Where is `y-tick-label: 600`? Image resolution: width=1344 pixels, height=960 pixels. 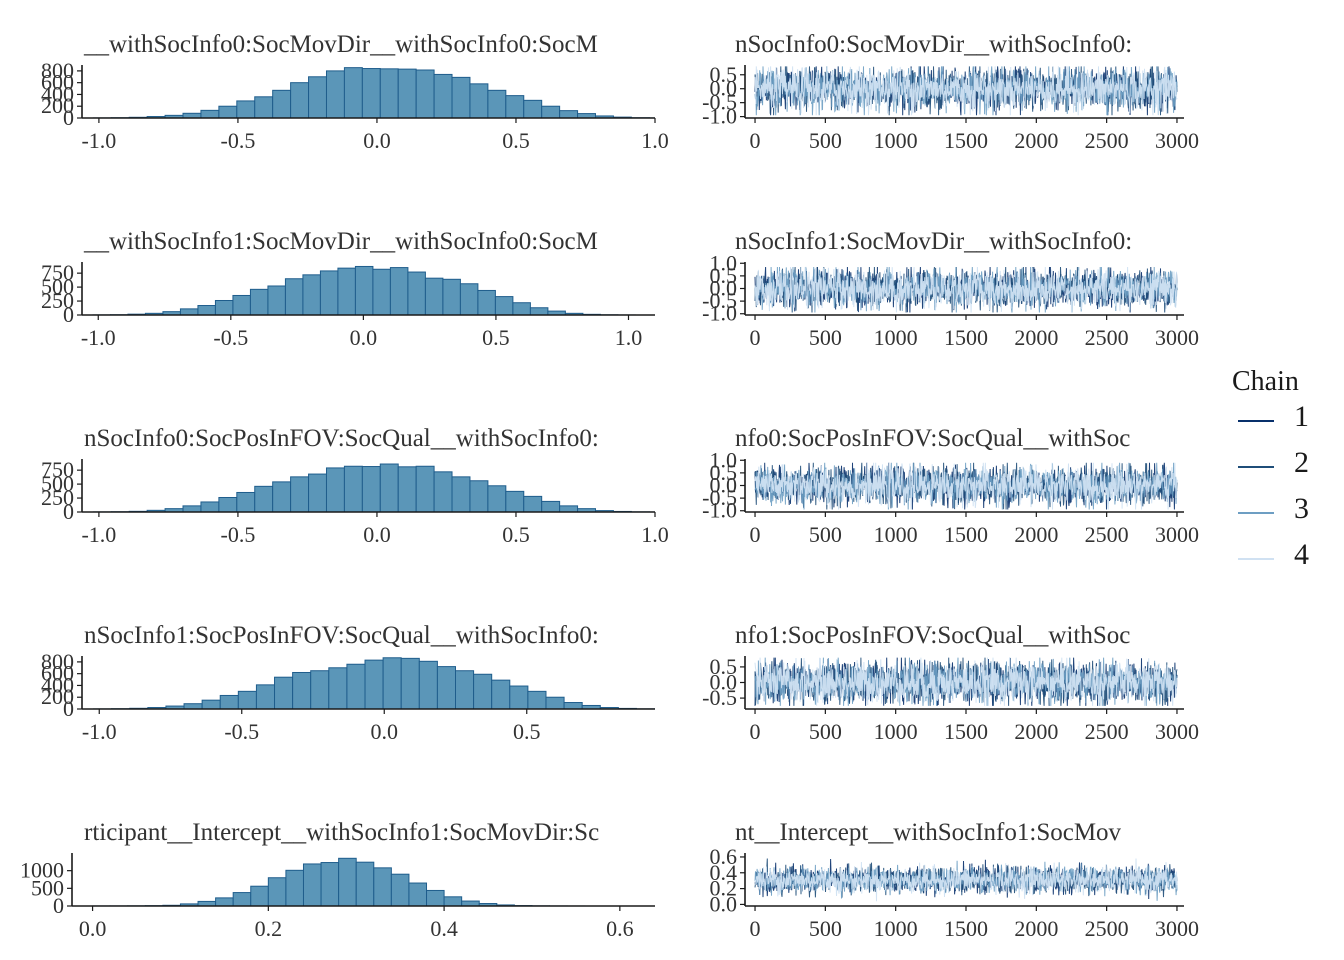 y-tick-label: 600 is located at coordinates (57, 82).